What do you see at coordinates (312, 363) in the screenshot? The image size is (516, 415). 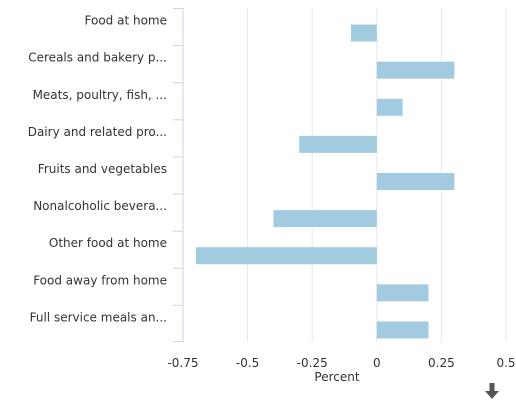 I see `x-tick-label: -0.25` at bounding box center [312, 363].